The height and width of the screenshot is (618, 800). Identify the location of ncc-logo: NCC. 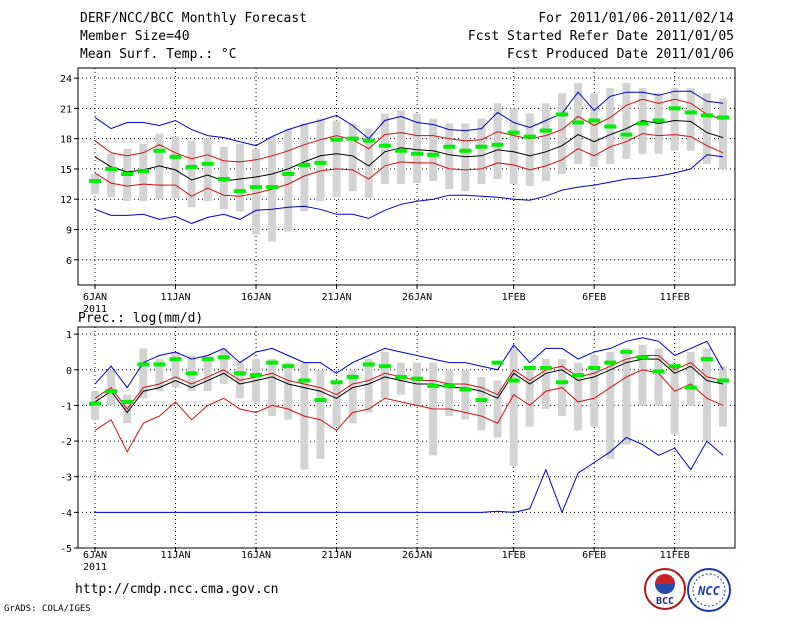
(709, 590).